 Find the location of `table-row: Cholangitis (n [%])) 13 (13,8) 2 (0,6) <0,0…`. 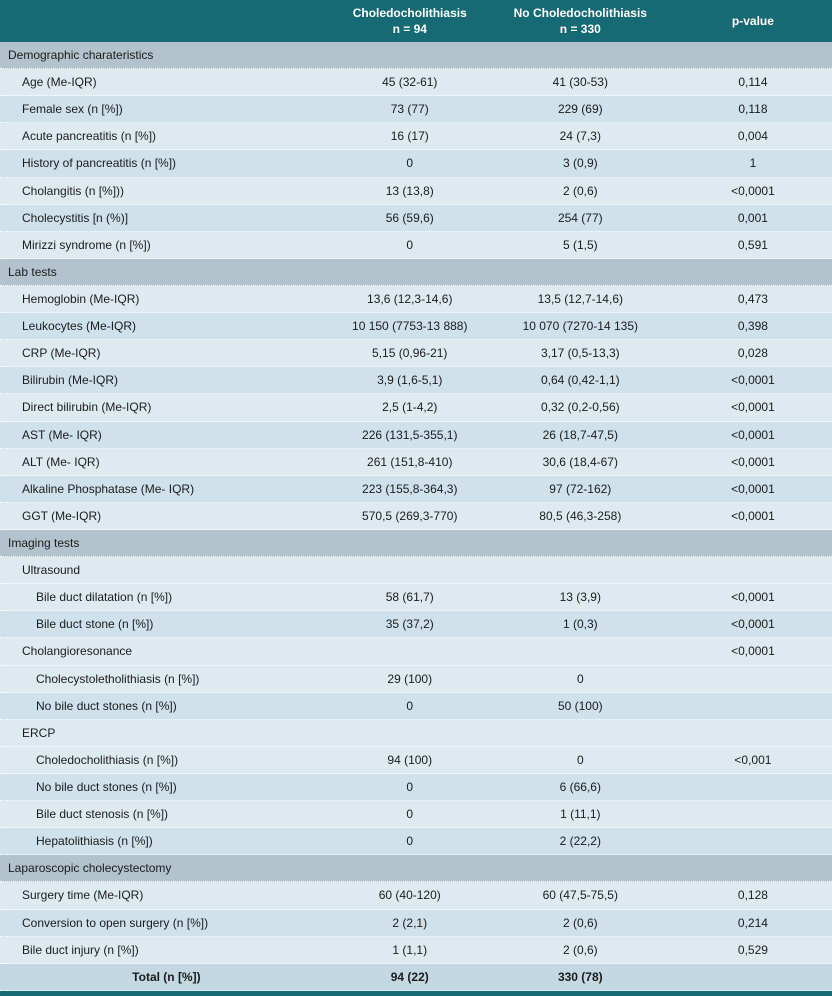

table-row: Cholangitis (n [%])) 13 (13,8) 2 (0,6) <0,0… is located at coordinates (416, 191).